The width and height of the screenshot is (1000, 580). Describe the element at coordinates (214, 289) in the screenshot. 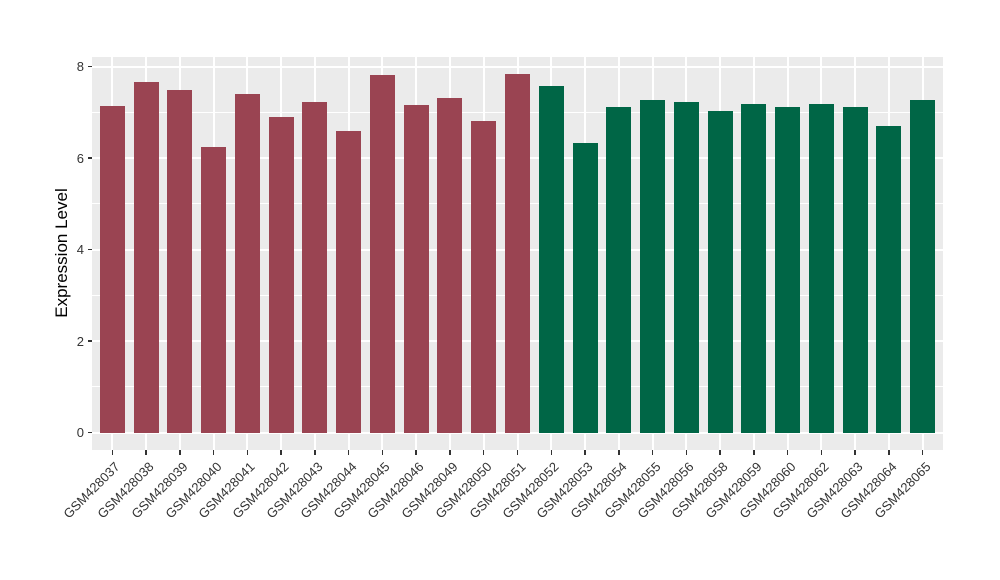

I see `bar-GSM428040` at that location.